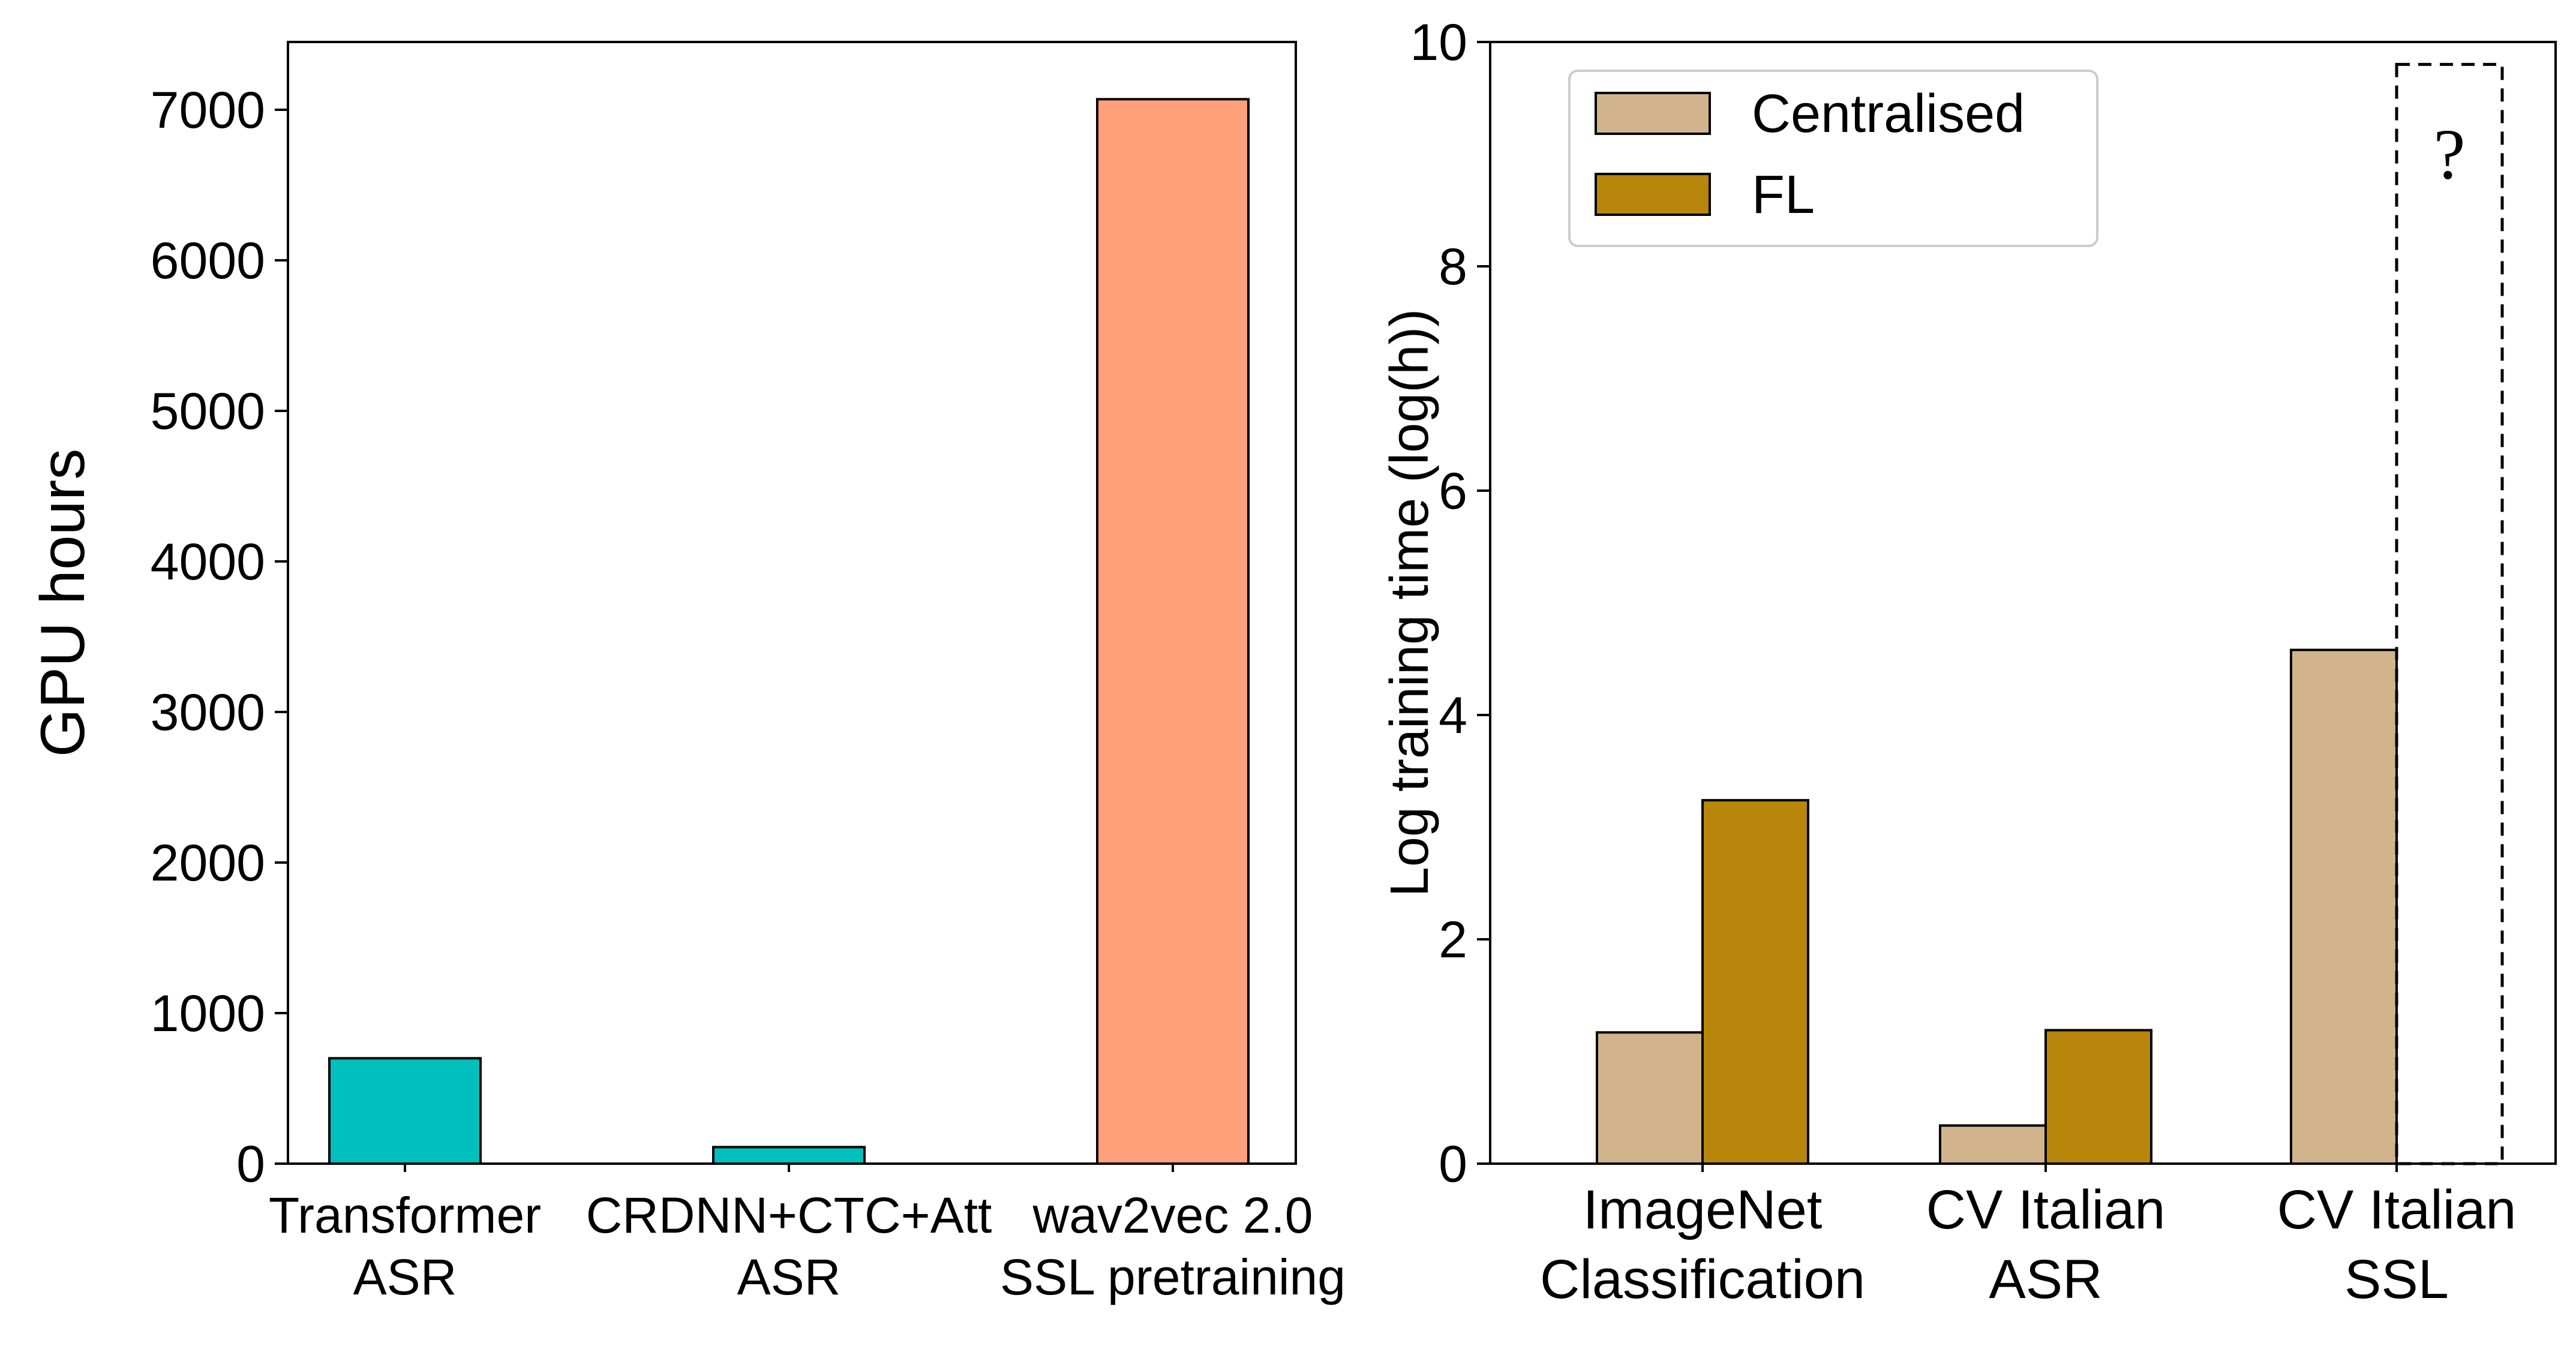 Image resolution: width=2576 pixels, height=1355 pixels. I want to click on right-xtick-label: ImageNet Classification, so click(1703, 1244).